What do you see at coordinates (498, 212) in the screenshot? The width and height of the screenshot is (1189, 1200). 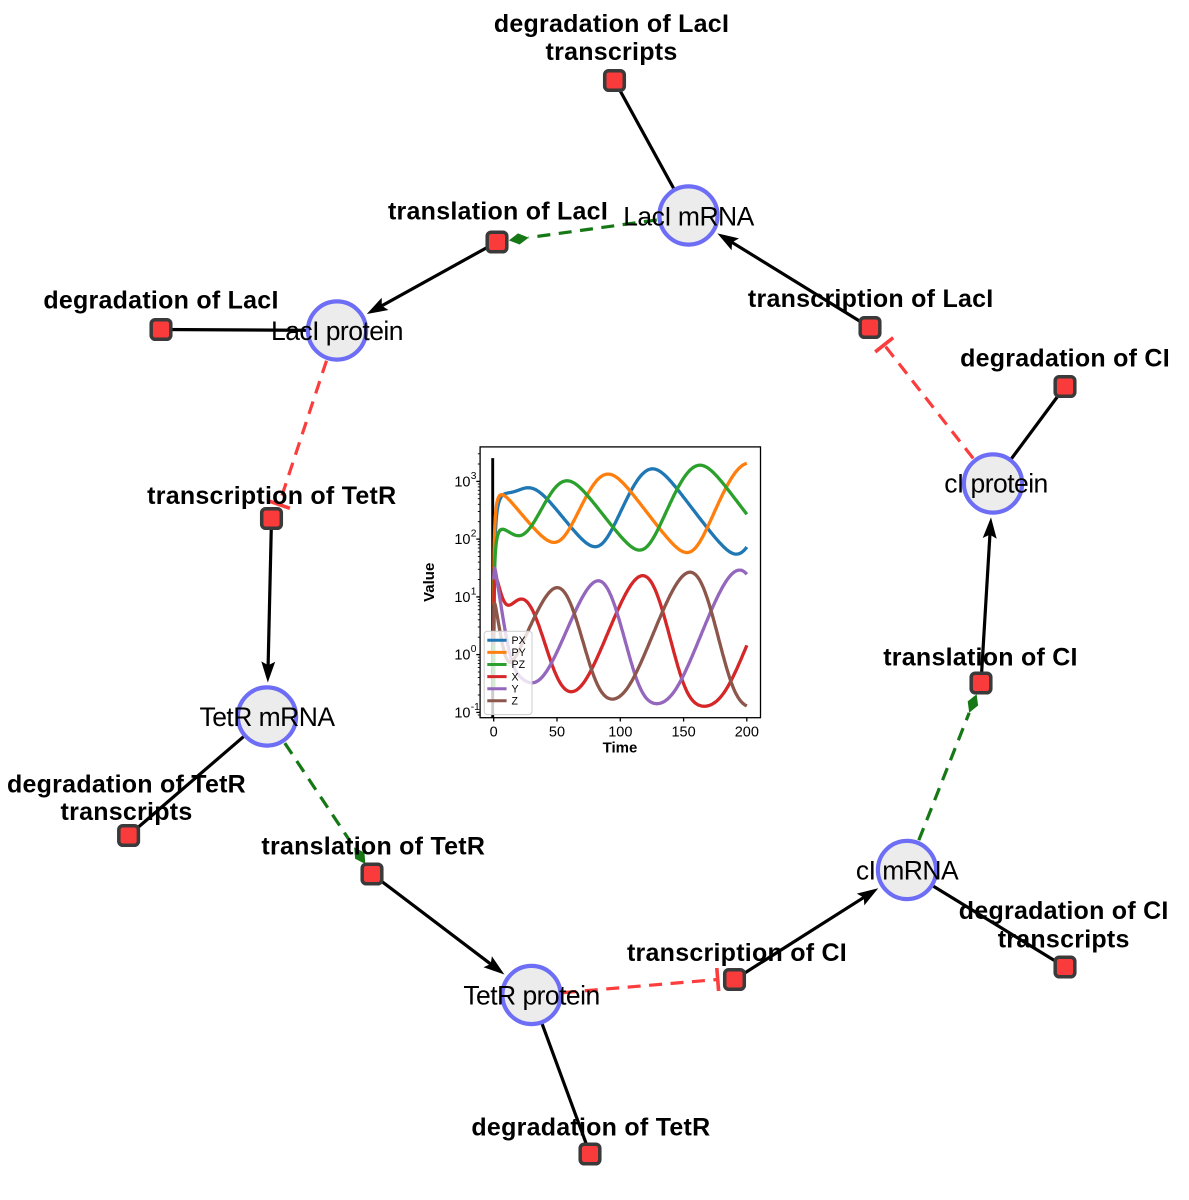 I see `svg-text: translation of LacI` at bounding box center [498, 212].